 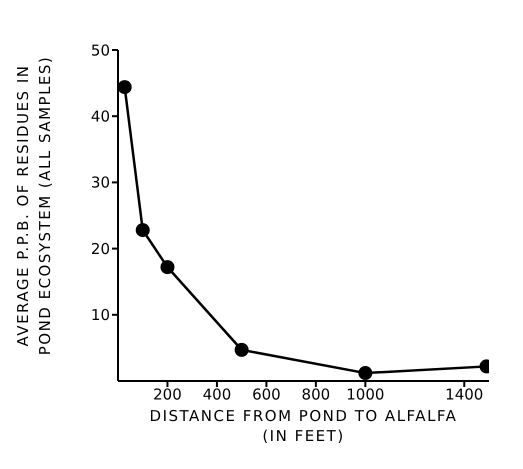 What do you see at coordinates (266, 395) in the screenshot?
I see `x-tick-label: 600` at bounding box center [266, 395].